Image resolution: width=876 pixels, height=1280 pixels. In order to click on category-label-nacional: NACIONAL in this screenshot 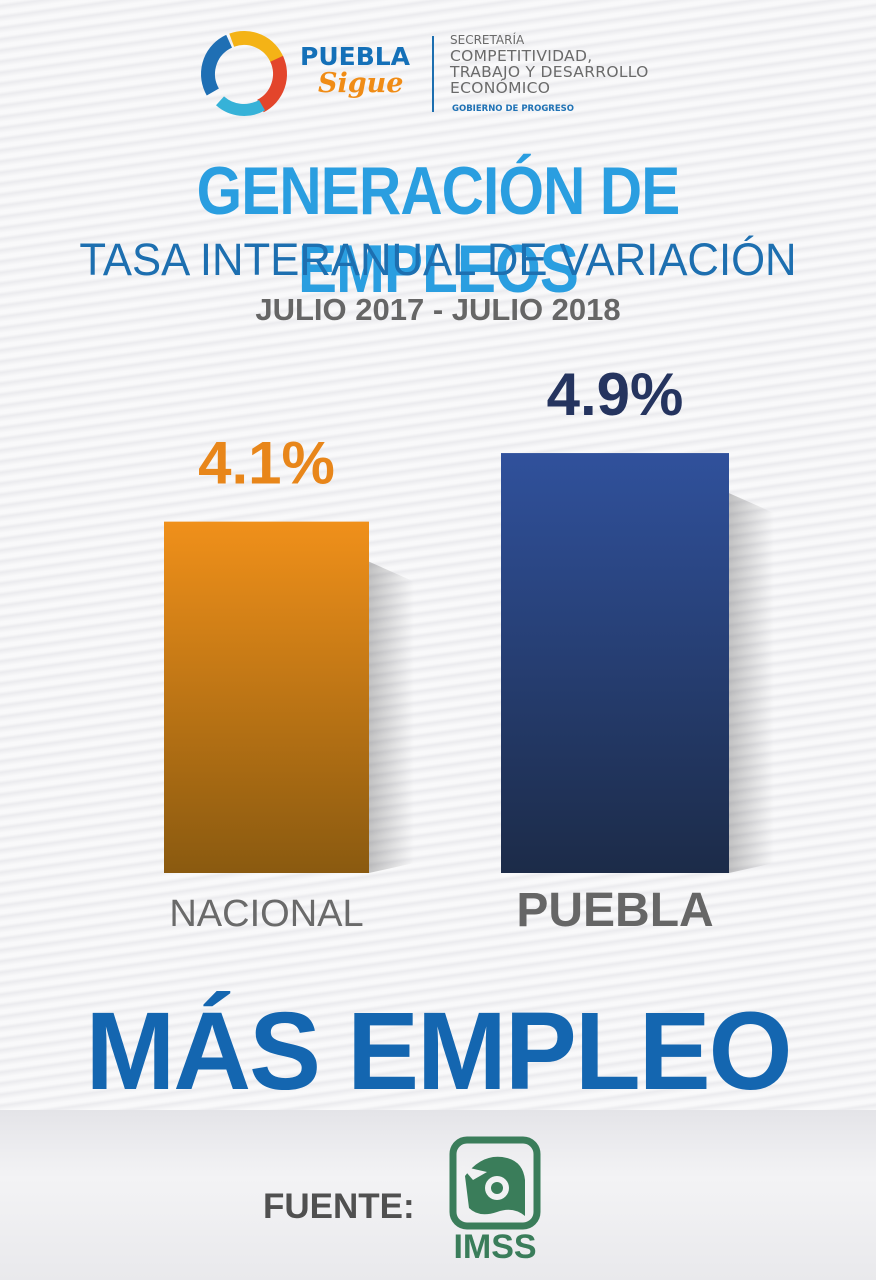, I will do `click(266, 914)`.